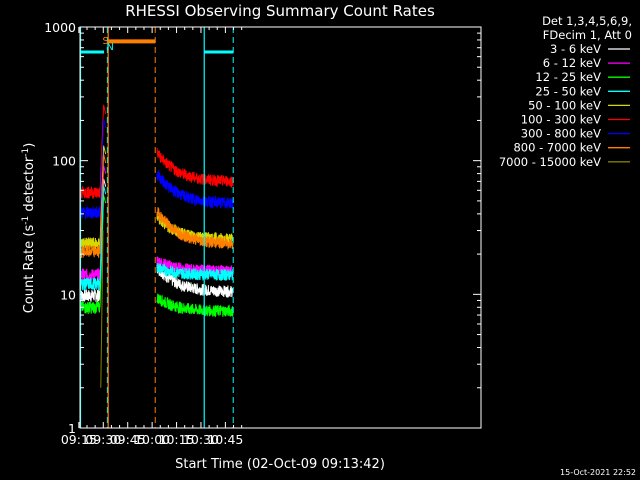 This screenshot has width=640, height=480. Describe the element at coordinates (561, 120) in the screenshot. I see `legend-label: 100 - 300 keV` at that location.